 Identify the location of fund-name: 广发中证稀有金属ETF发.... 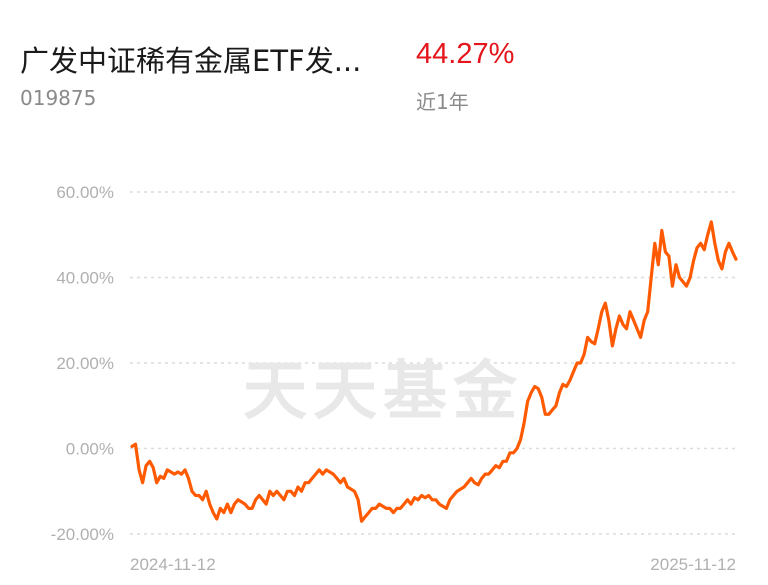
(191, 61).